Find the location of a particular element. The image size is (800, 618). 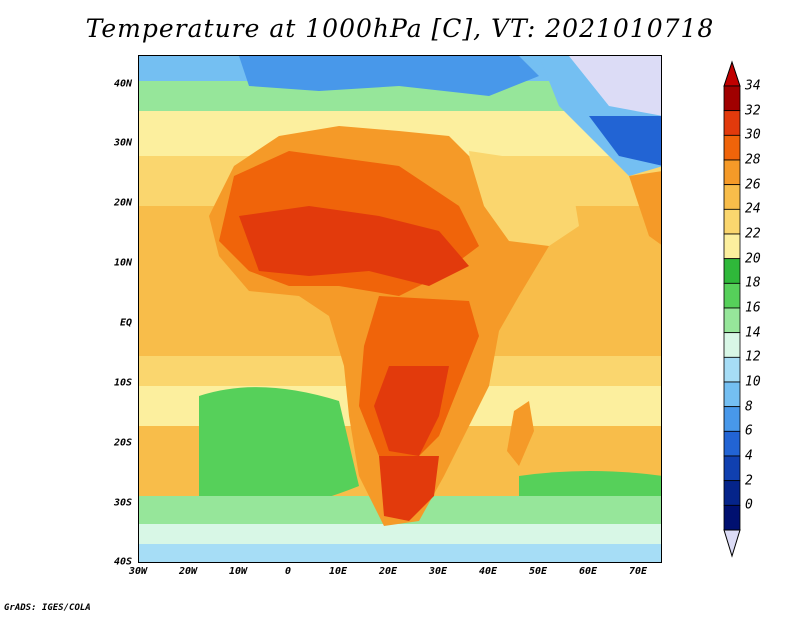

colorbar-label: 34 is located at coordinates (753, 86).